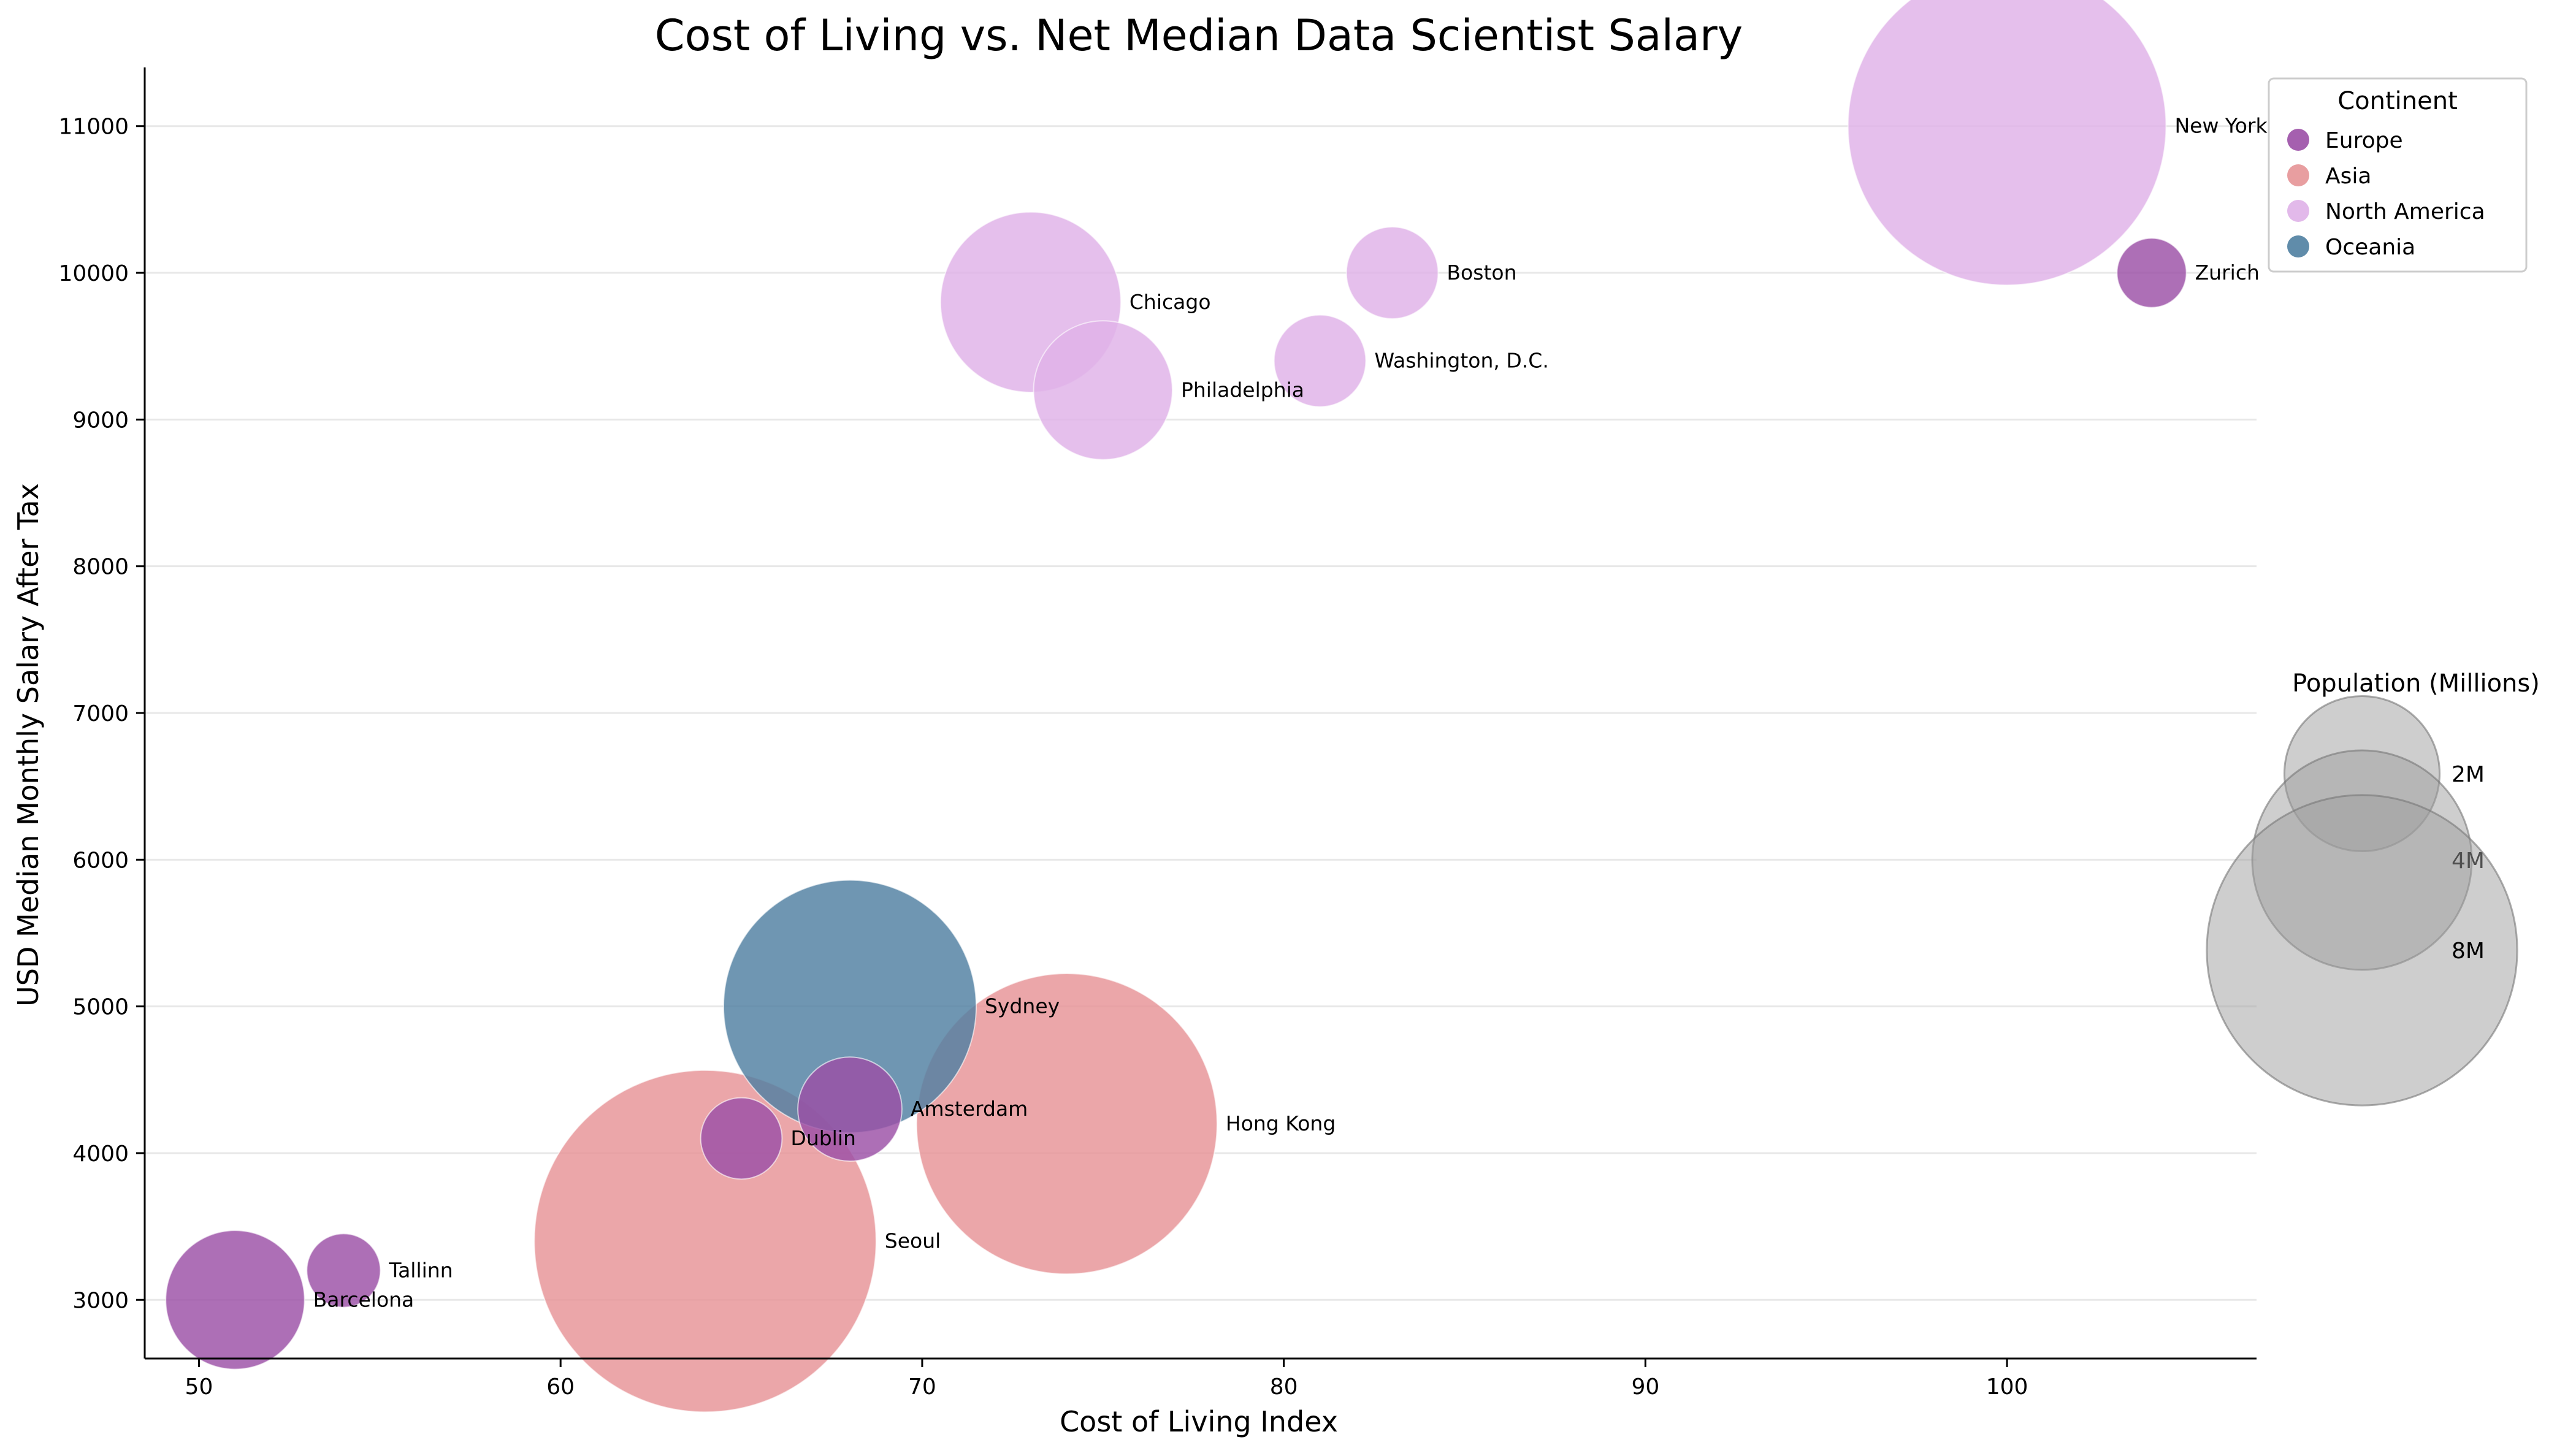 This screenshot has width=2557, height=1456. What do you see at coordinates (2364, 141) in the screenshot?
I see `legend-label-europe: Europe` at bounding box center [2364, 141].